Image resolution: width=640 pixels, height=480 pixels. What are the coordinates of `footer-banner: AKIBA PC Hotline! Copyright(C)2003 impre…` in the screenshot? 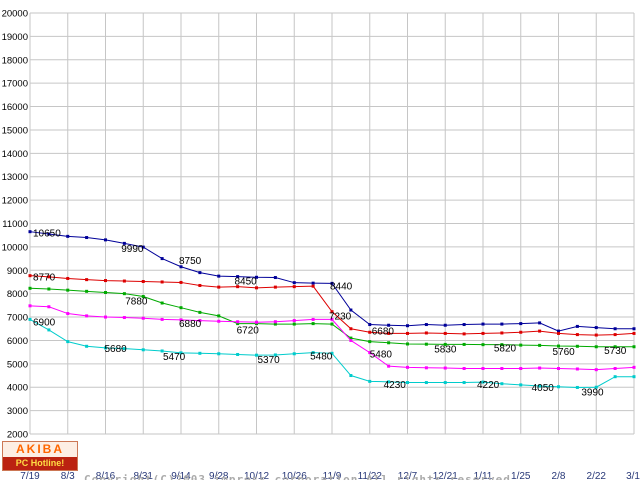 It's located at (320, 460).